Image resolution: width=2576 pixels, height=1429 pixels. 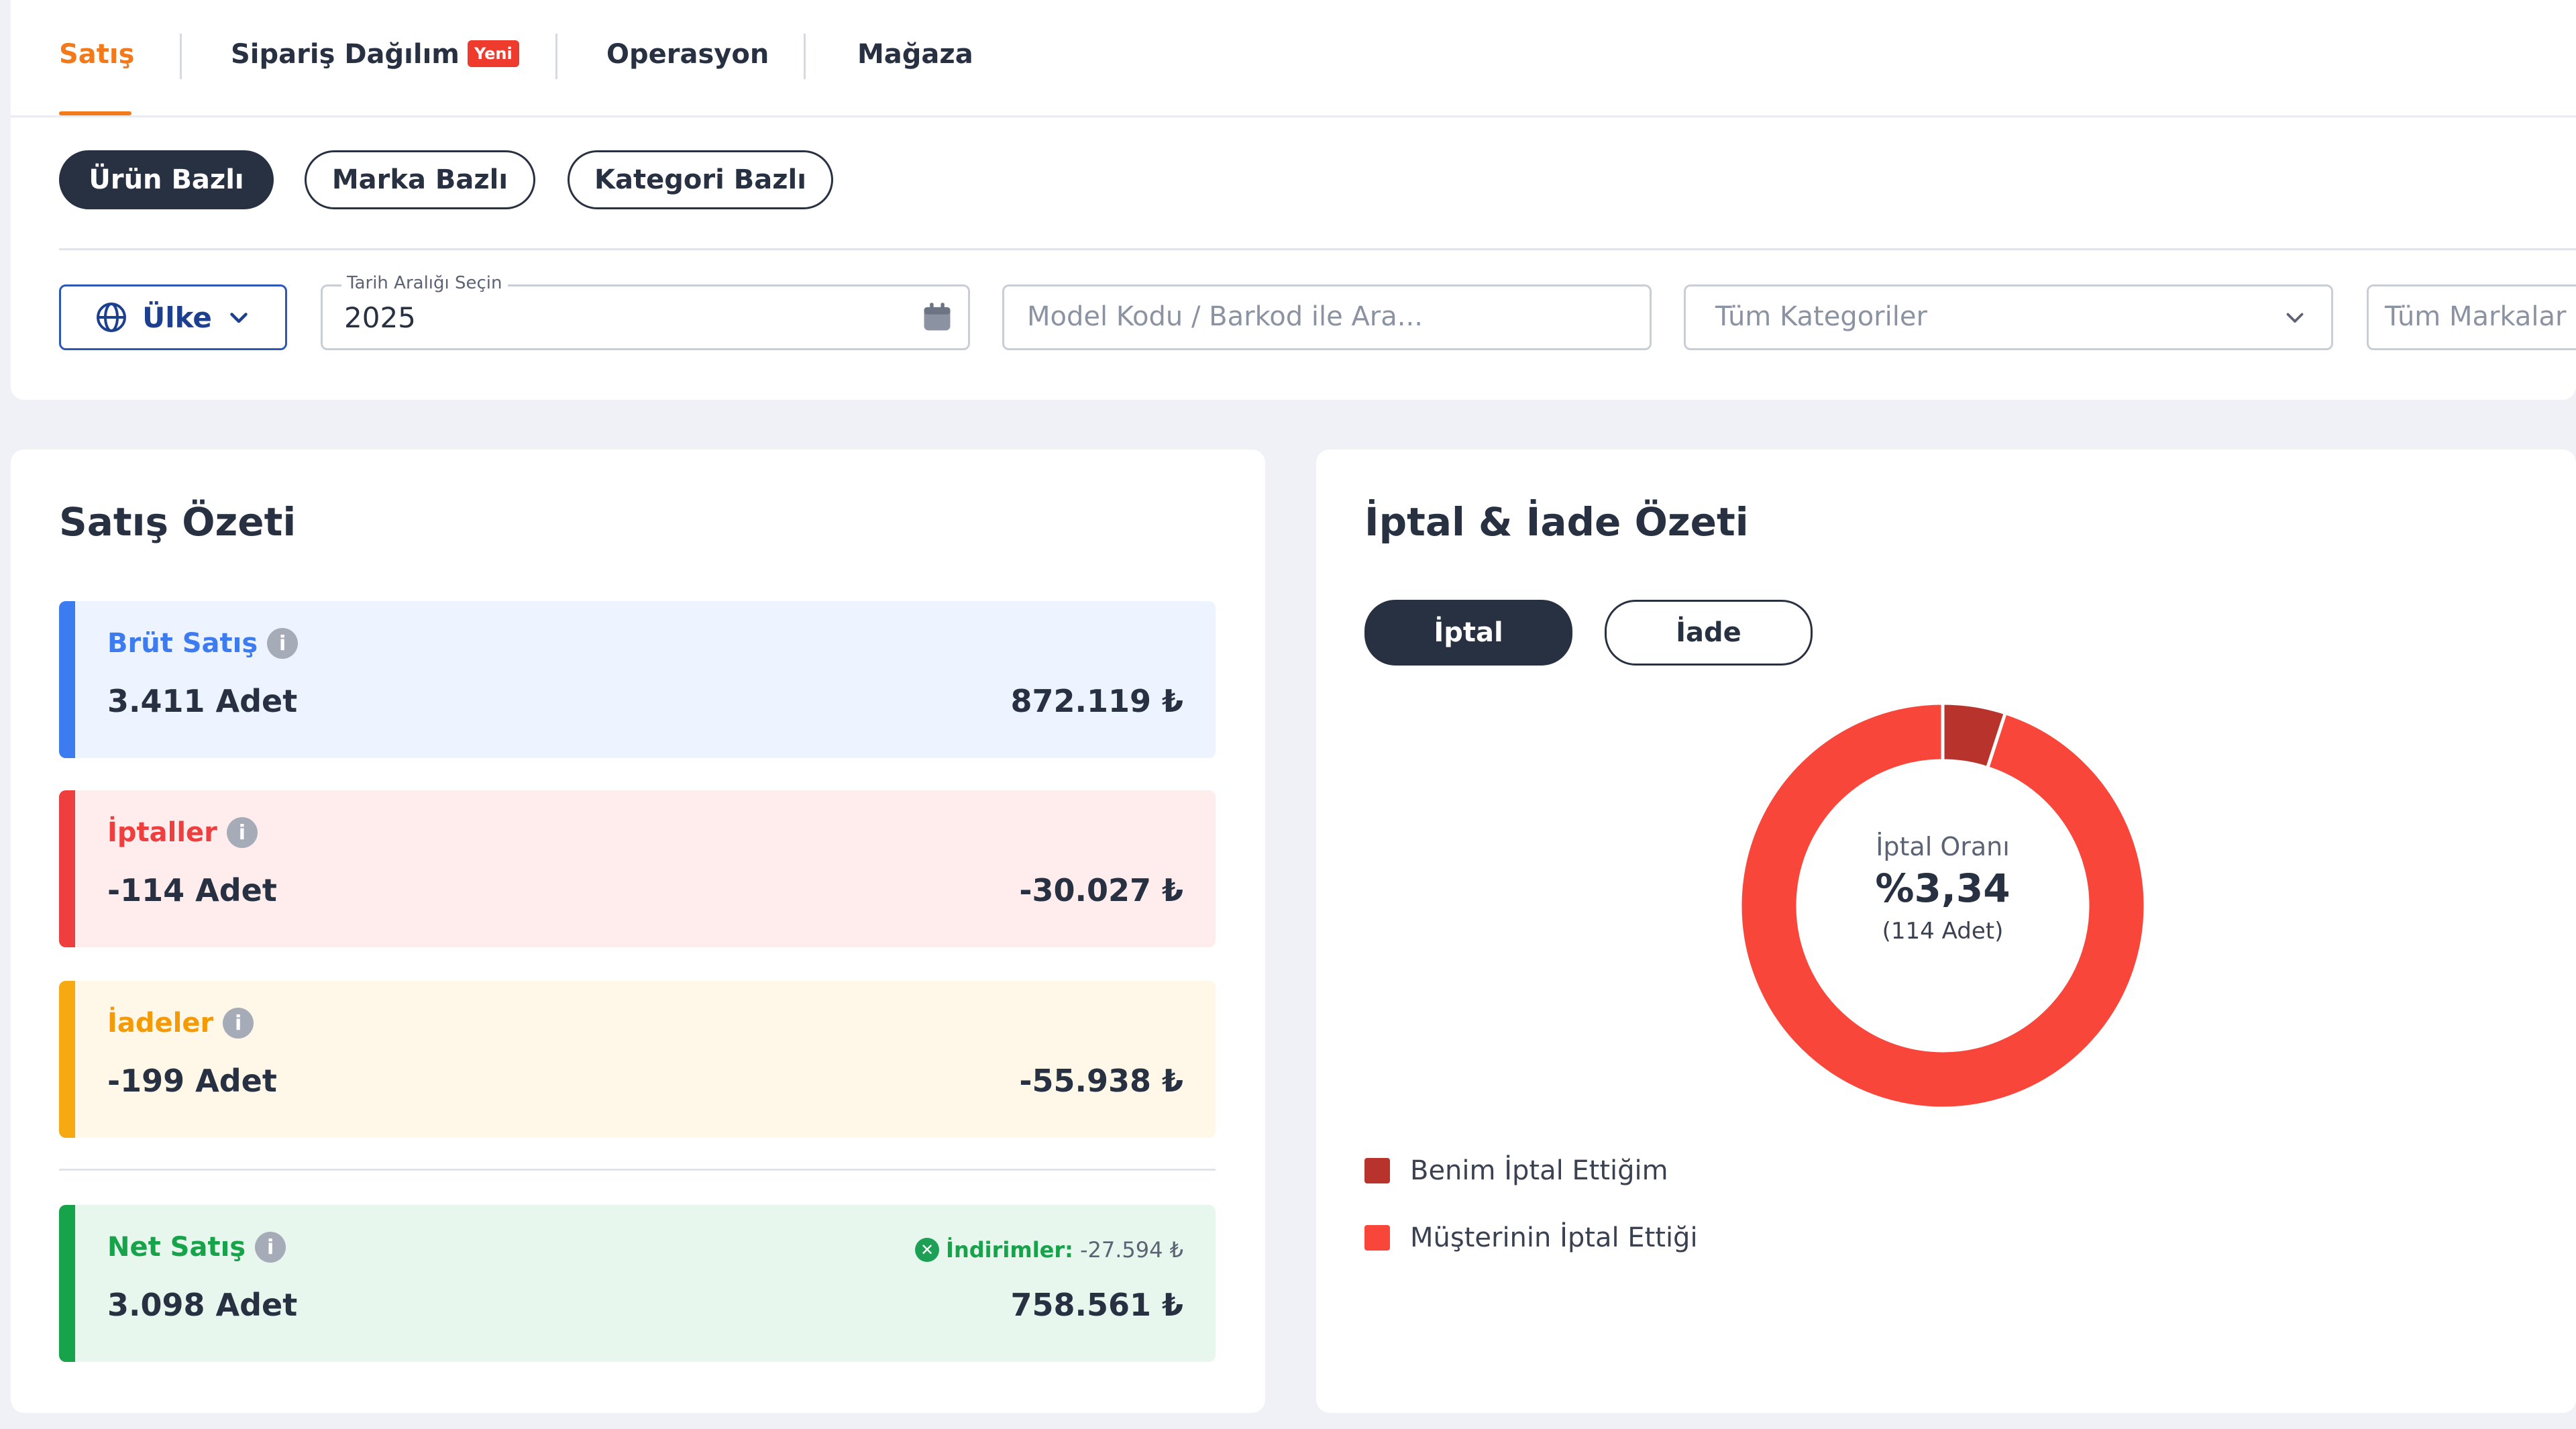 I want to click on cancel-ratio-sub: (114 Adet), so click(x=1943, y=931).